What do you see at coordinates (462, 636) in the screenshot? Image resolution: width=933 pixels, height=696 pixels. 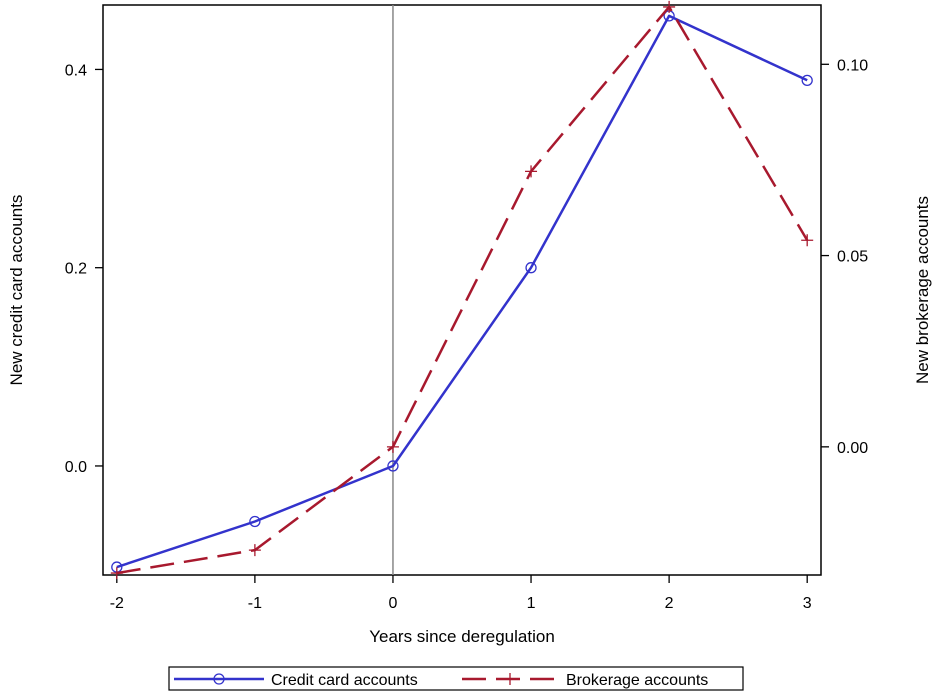 I see `x-axis-label: Years since deregulation` at bounding box center [462, 636].